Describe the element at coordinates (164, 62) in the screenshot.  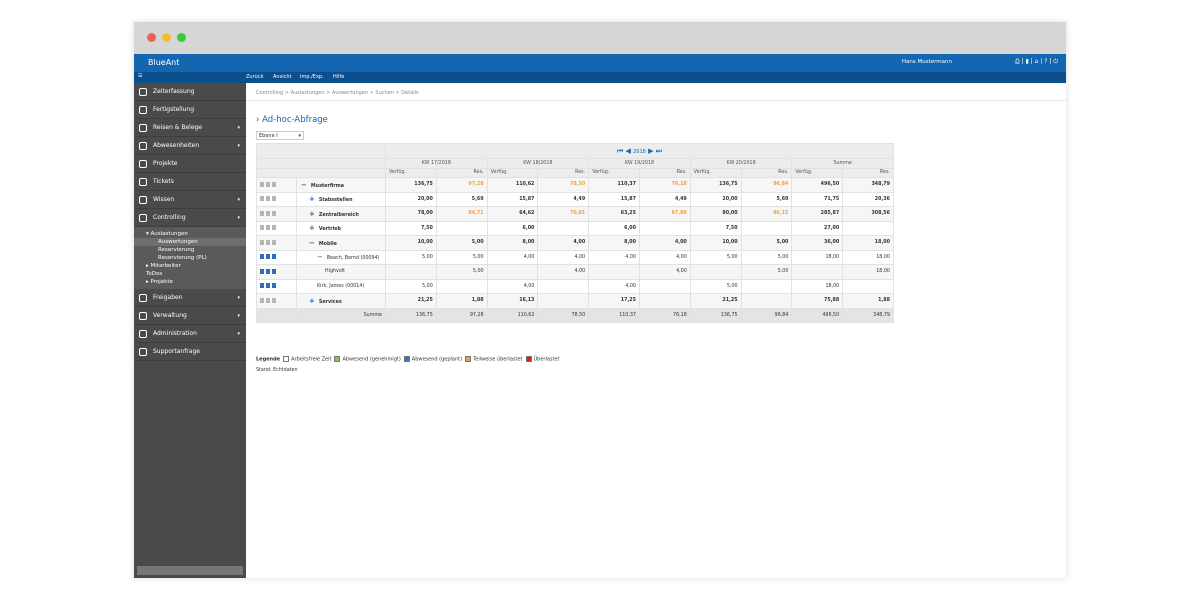
I see `logo: BlueAnt` at that location.